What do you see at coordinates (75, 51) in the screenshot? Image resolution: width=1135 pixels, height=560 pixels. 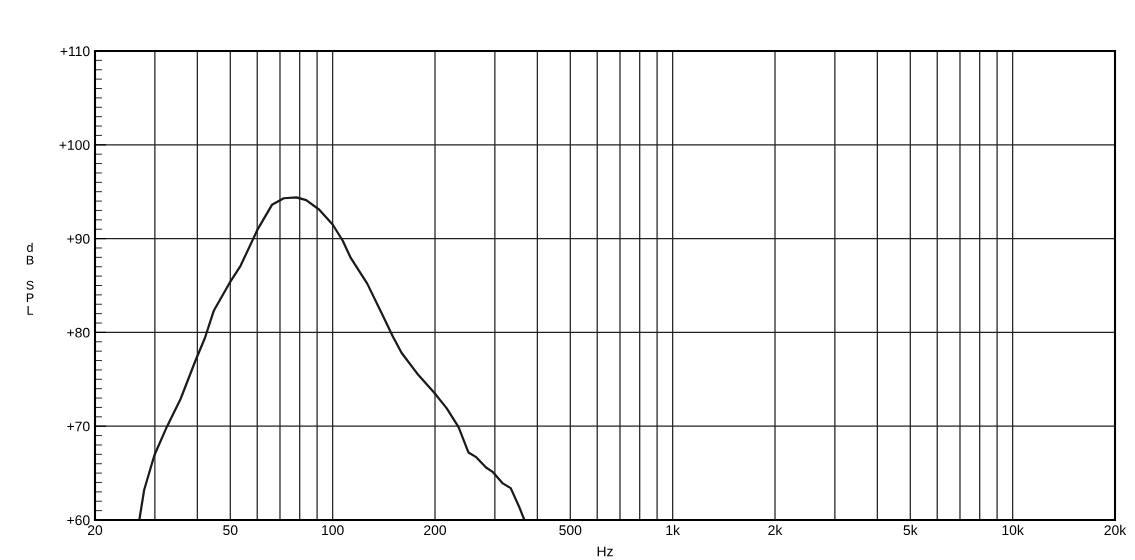 I see `y-tick-label: +110` at bounding box center [75, 51].